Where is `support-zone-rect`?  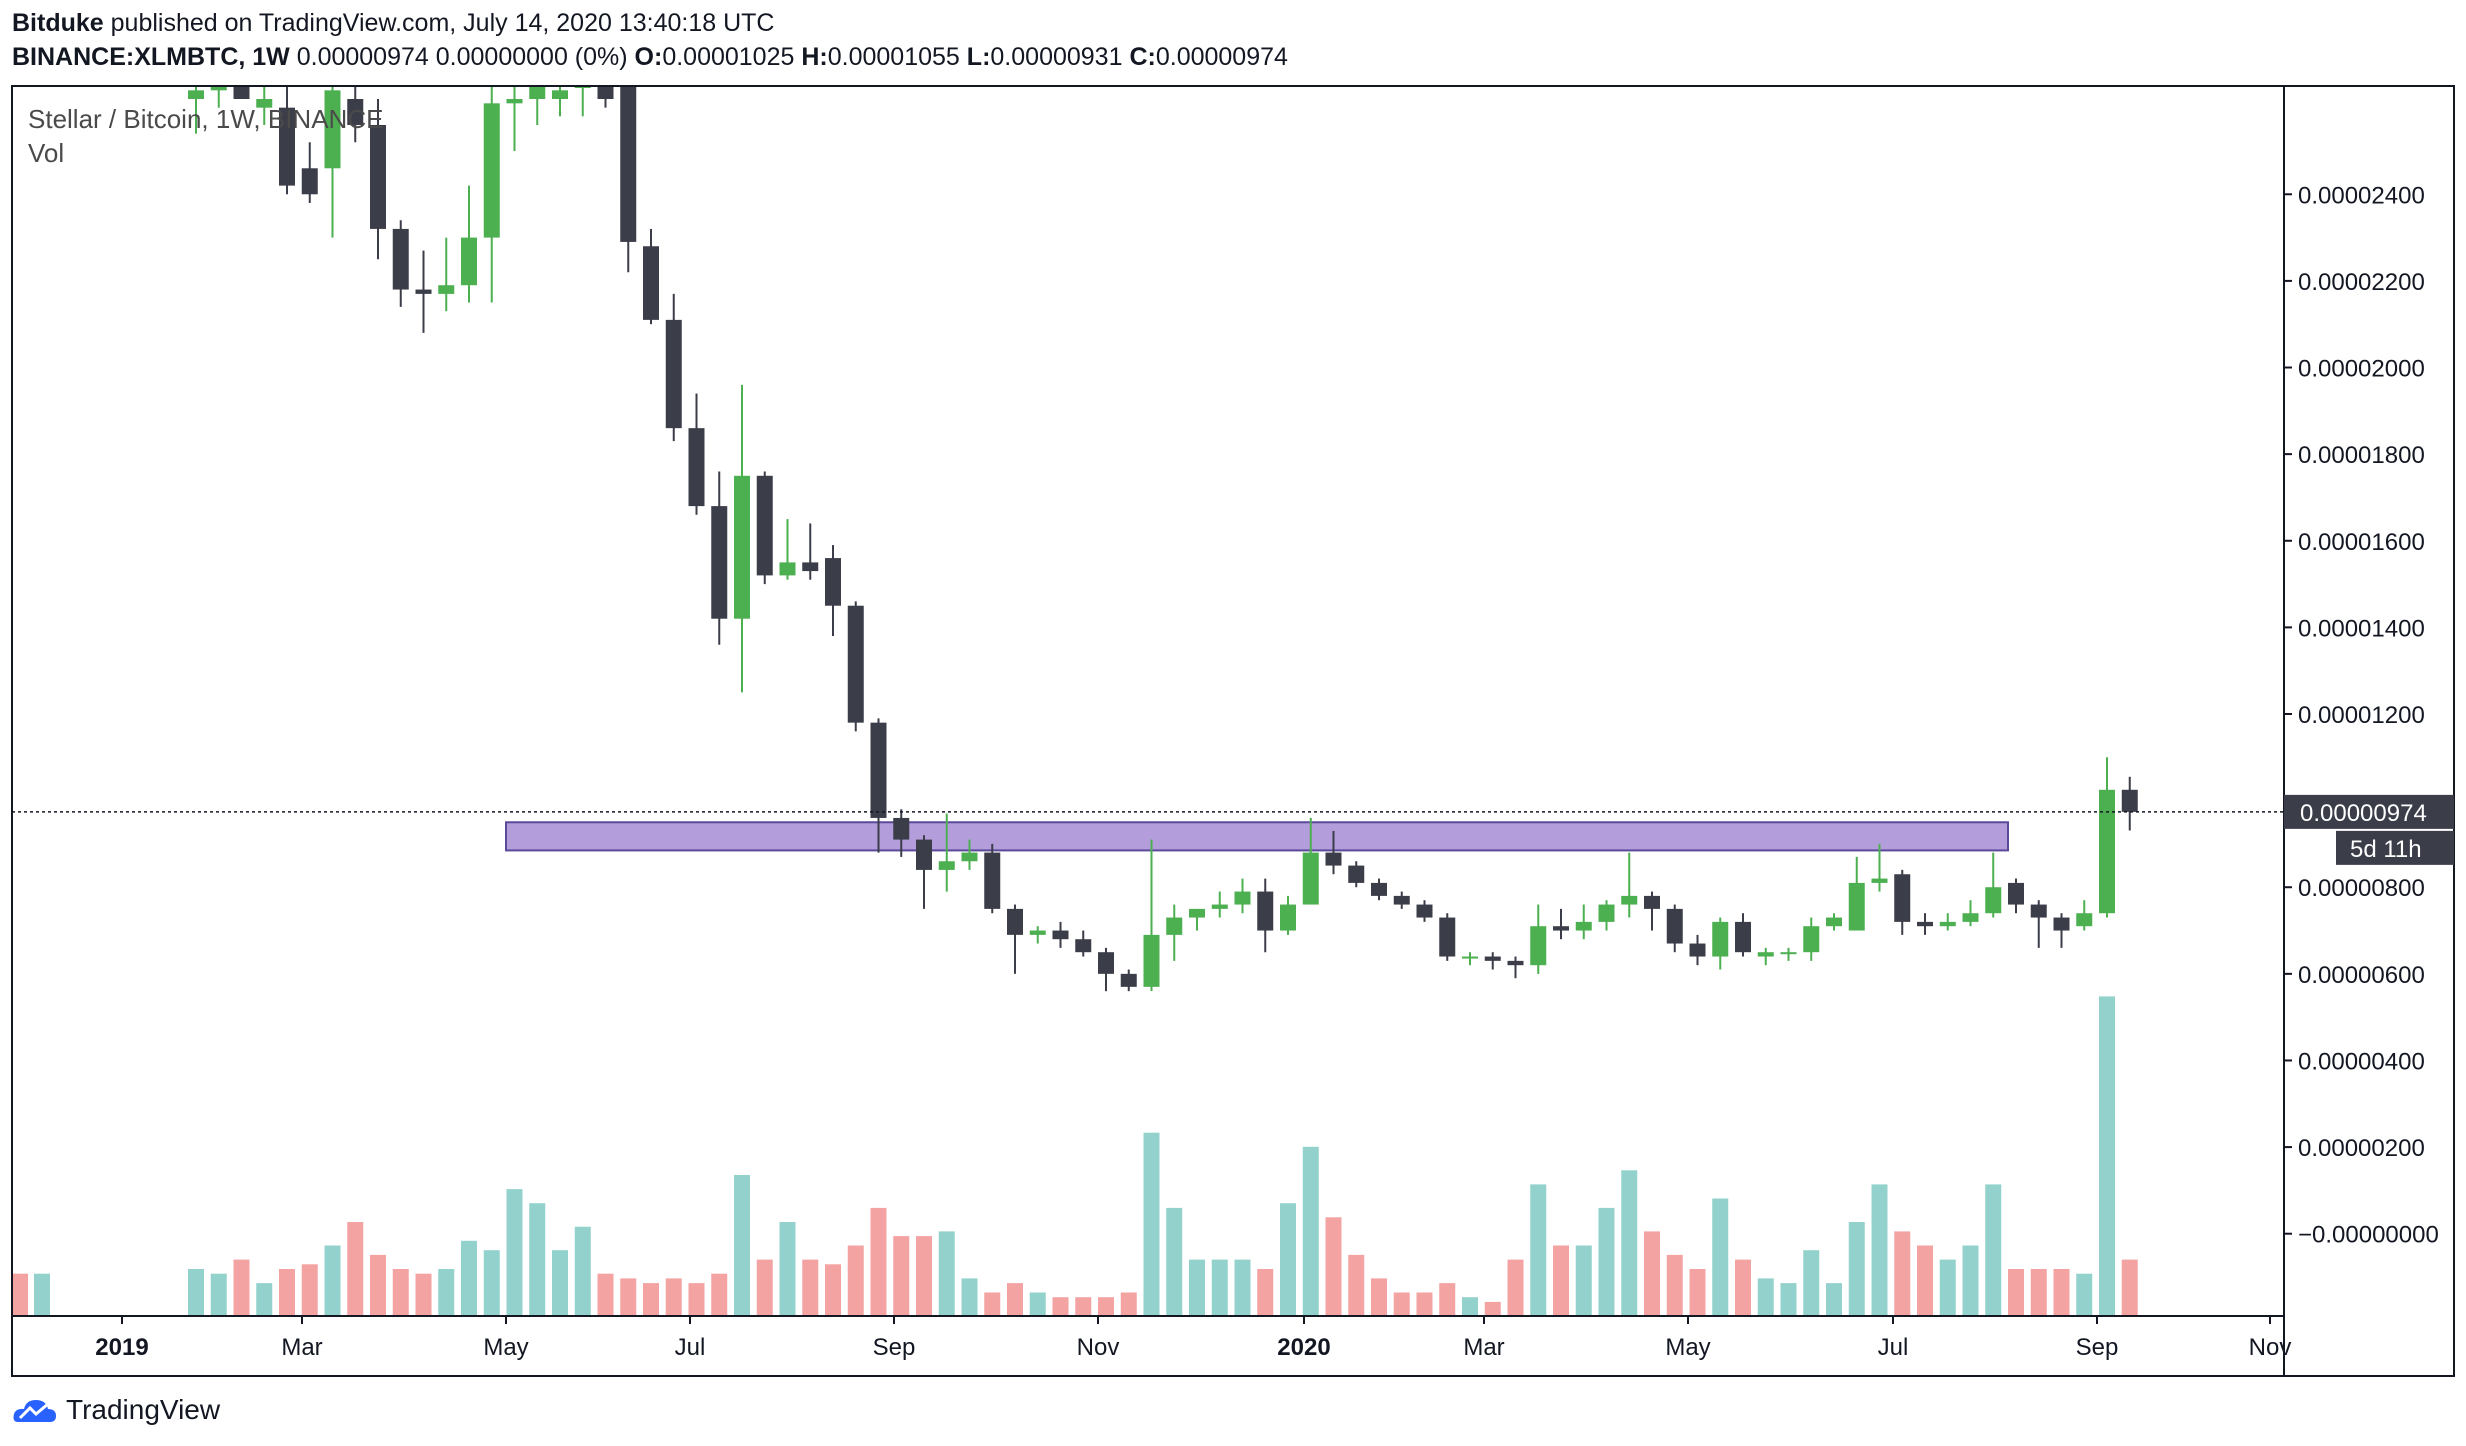 support-zone-rect is located at coordinates (1257, 836).